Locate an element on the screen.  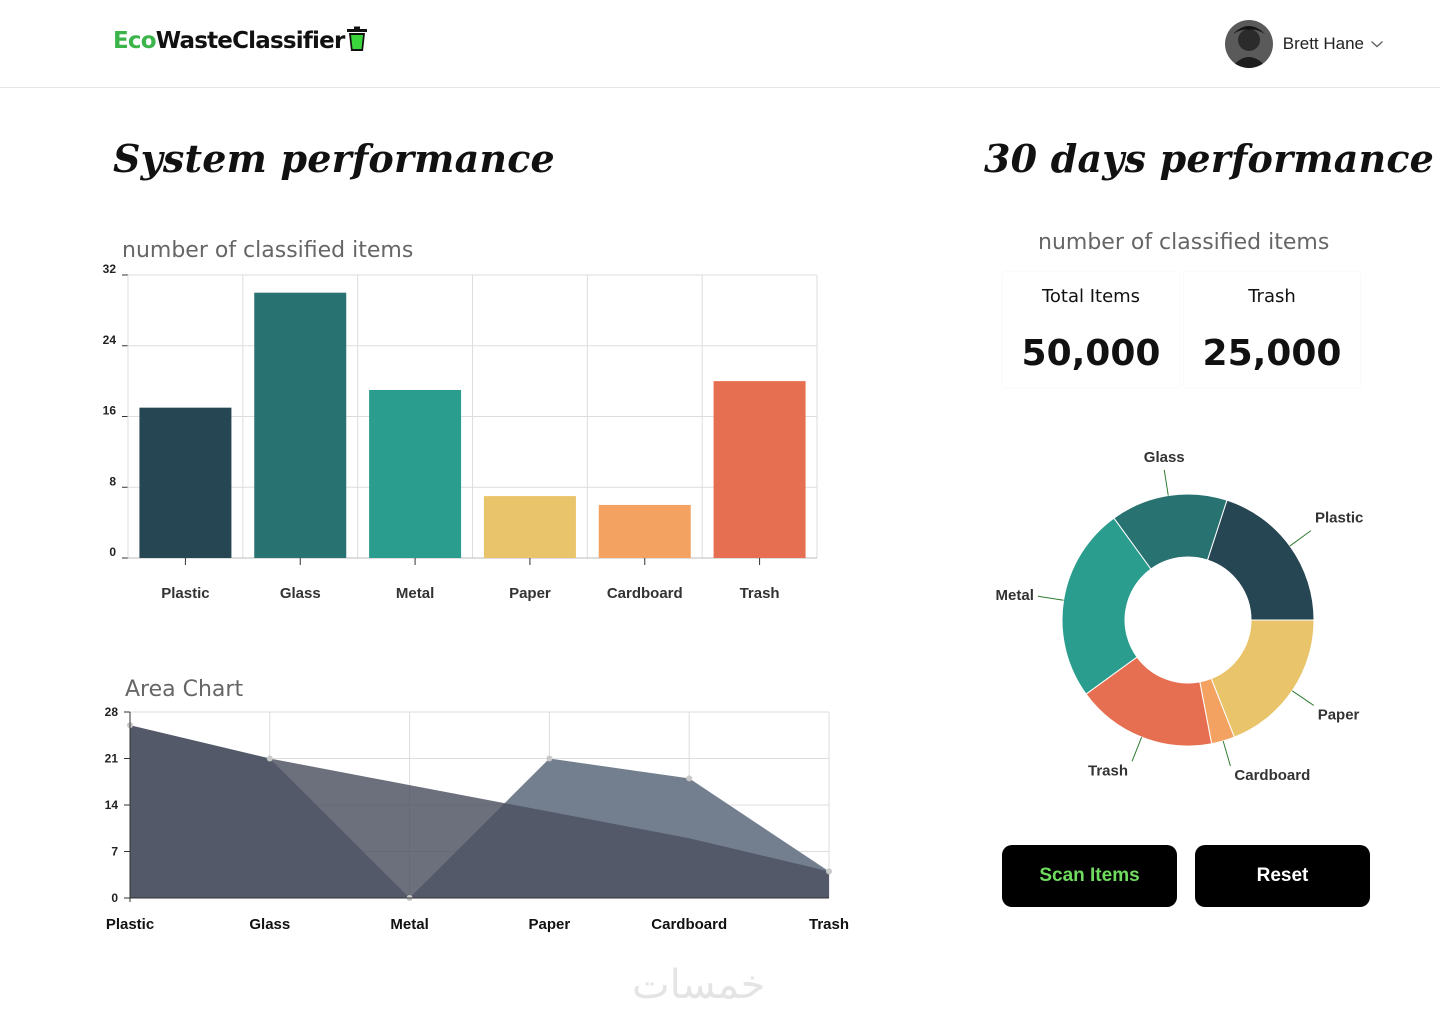
chevron-down-icon is located at coordinates (1377, 44).